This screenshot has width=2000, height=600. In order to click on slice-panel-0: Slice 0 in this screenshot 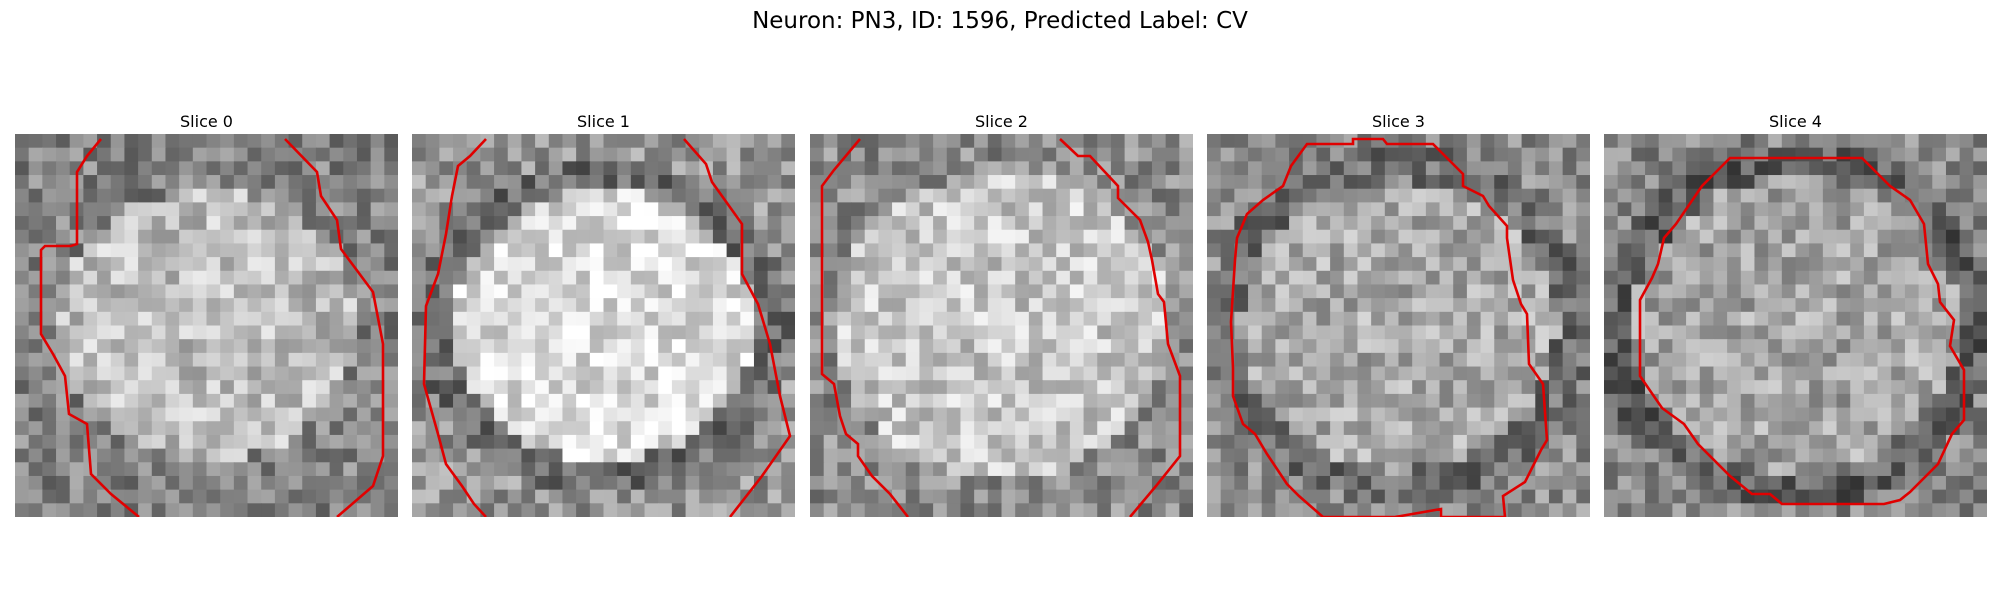, I will do `click(206, 313)`.